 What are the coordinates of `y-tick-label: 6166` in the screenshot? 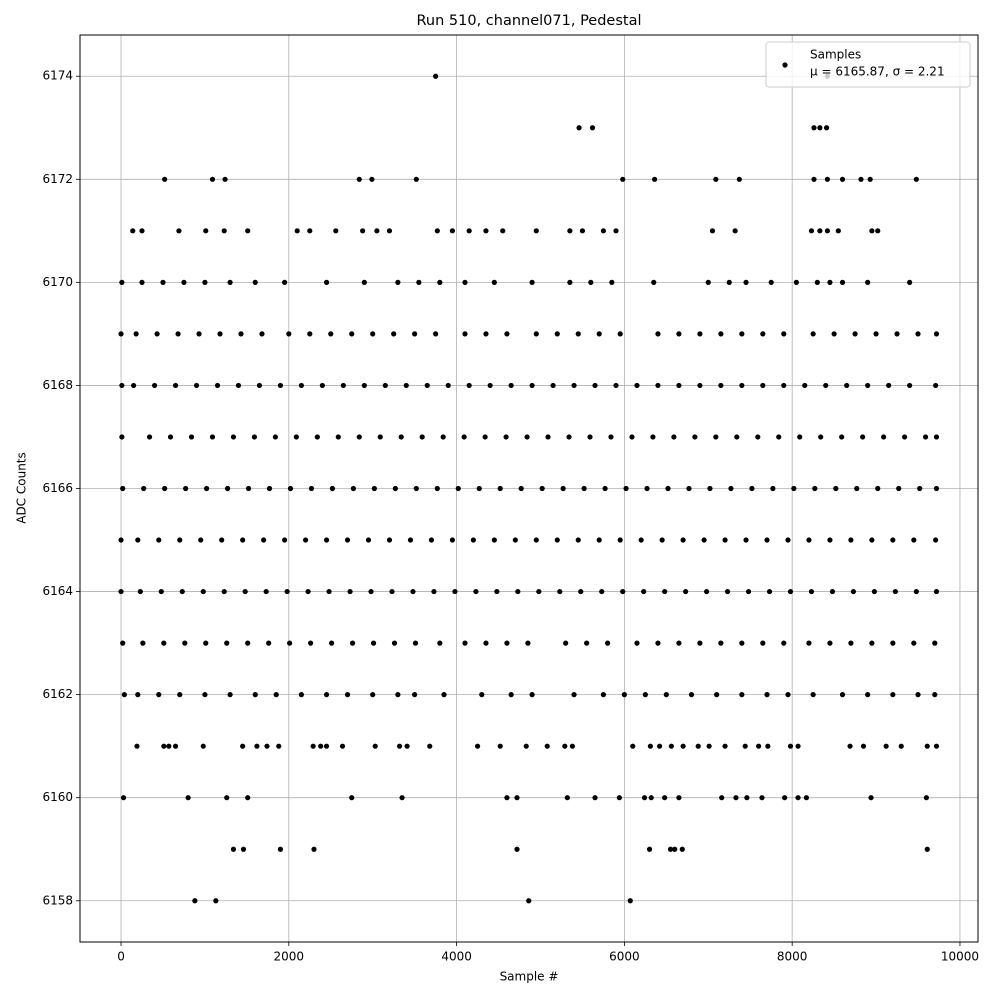 It's located at (57, 488).